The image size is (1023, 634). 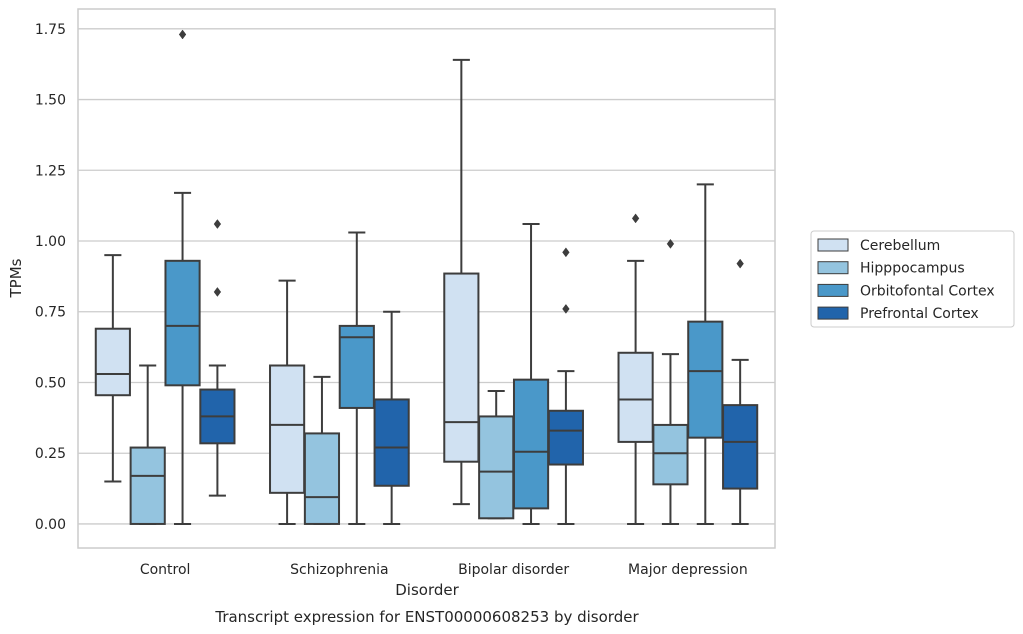 What do you see at coordinates (927, 291) in the screenshot?
I see `legend-label-2: Orbitofontal Cortex` at bounding box center [927, 291].